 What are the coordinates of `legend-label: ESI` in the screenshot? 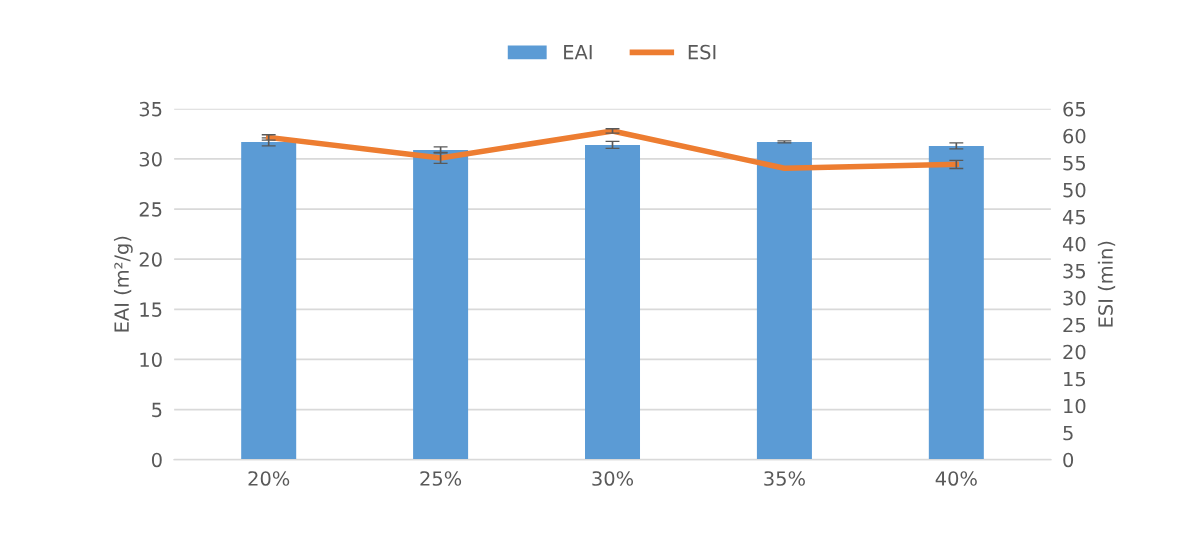 It's located at (702, 52).